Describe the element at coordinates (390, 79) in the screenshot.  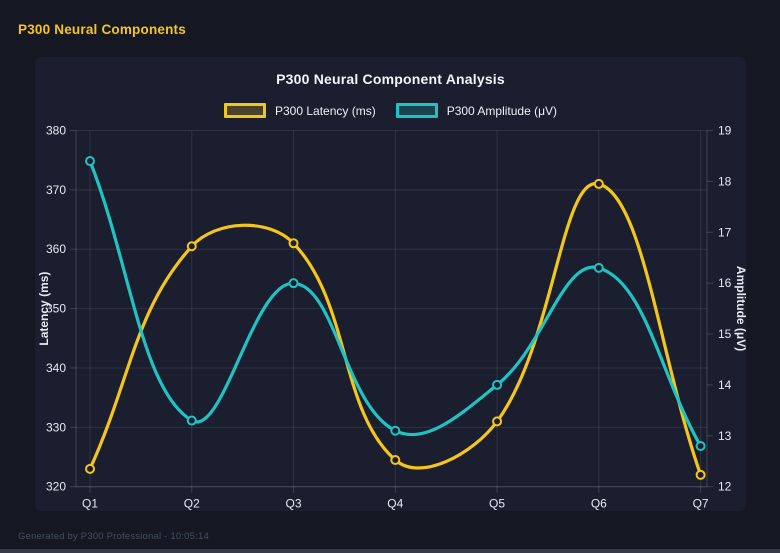
I see `chart-title: P300 Neural Component Analysis` at that location.